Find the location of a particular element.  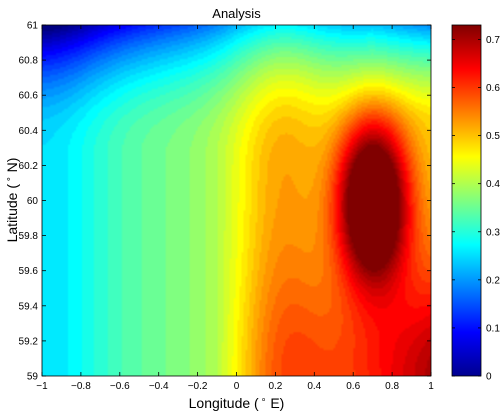

colorbar-tick-label: 0.3 is located at coordinates (493, 232).